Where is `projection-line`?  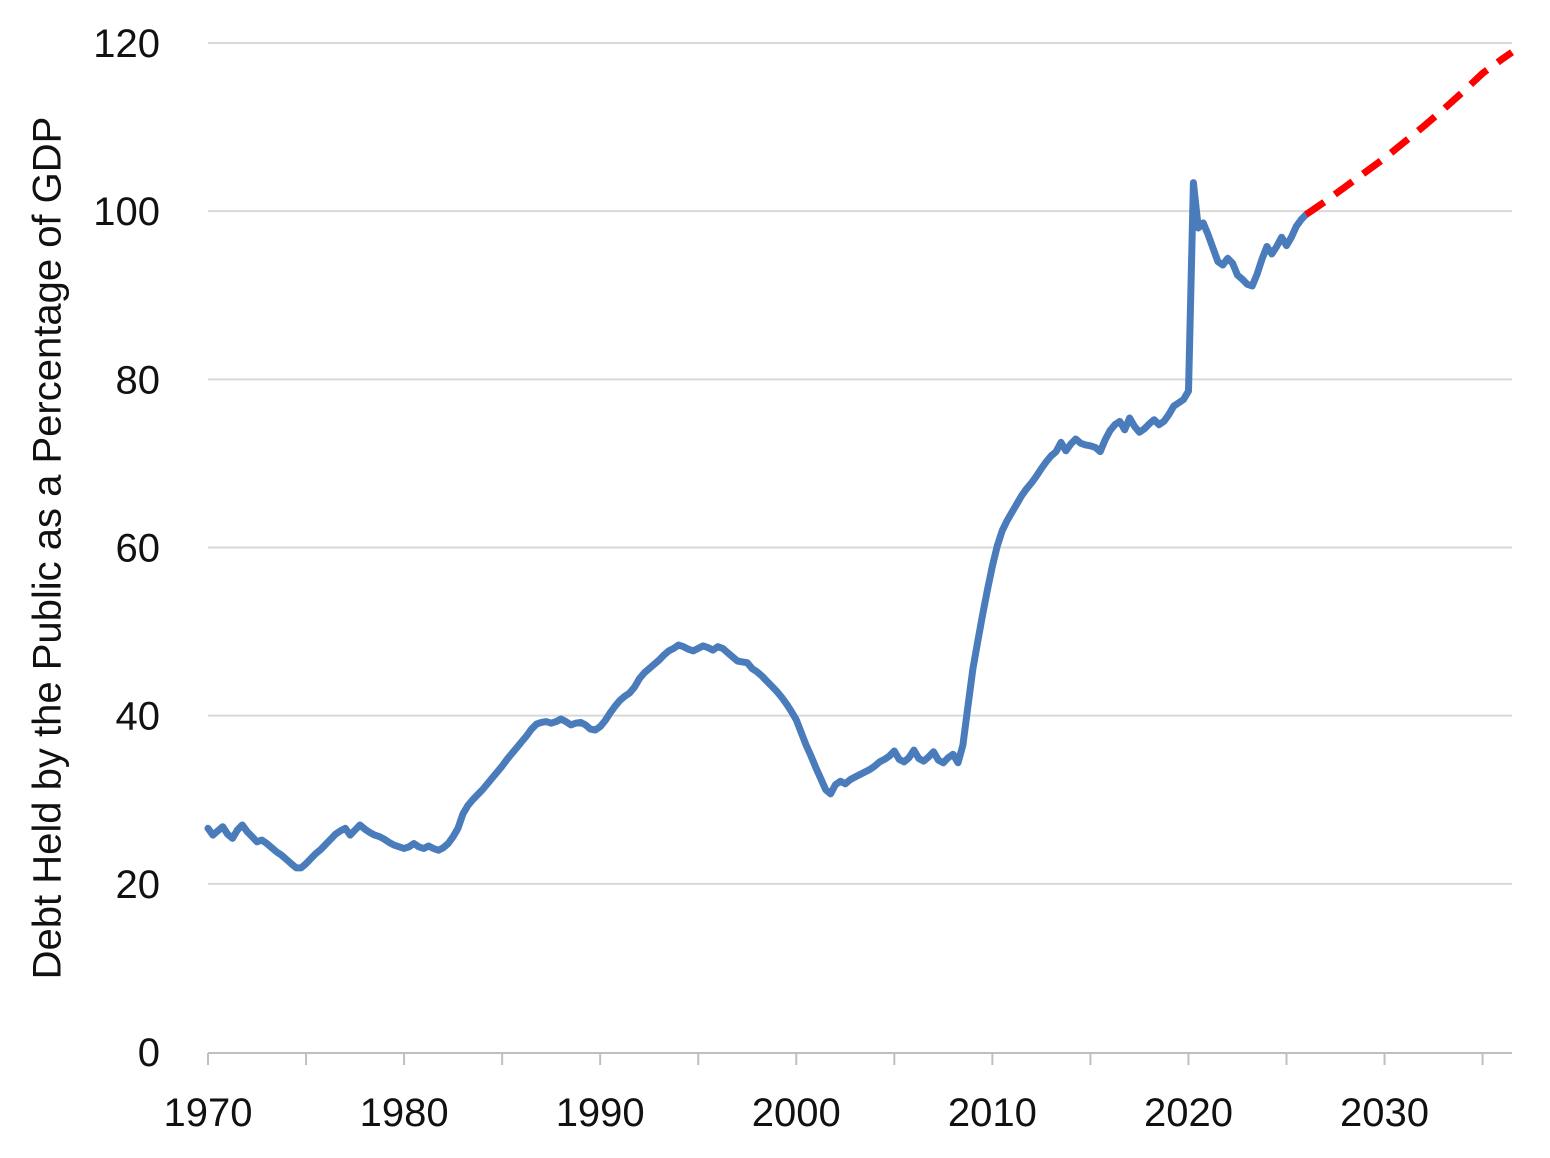 projection-line is located at coordinates (1409, 133).